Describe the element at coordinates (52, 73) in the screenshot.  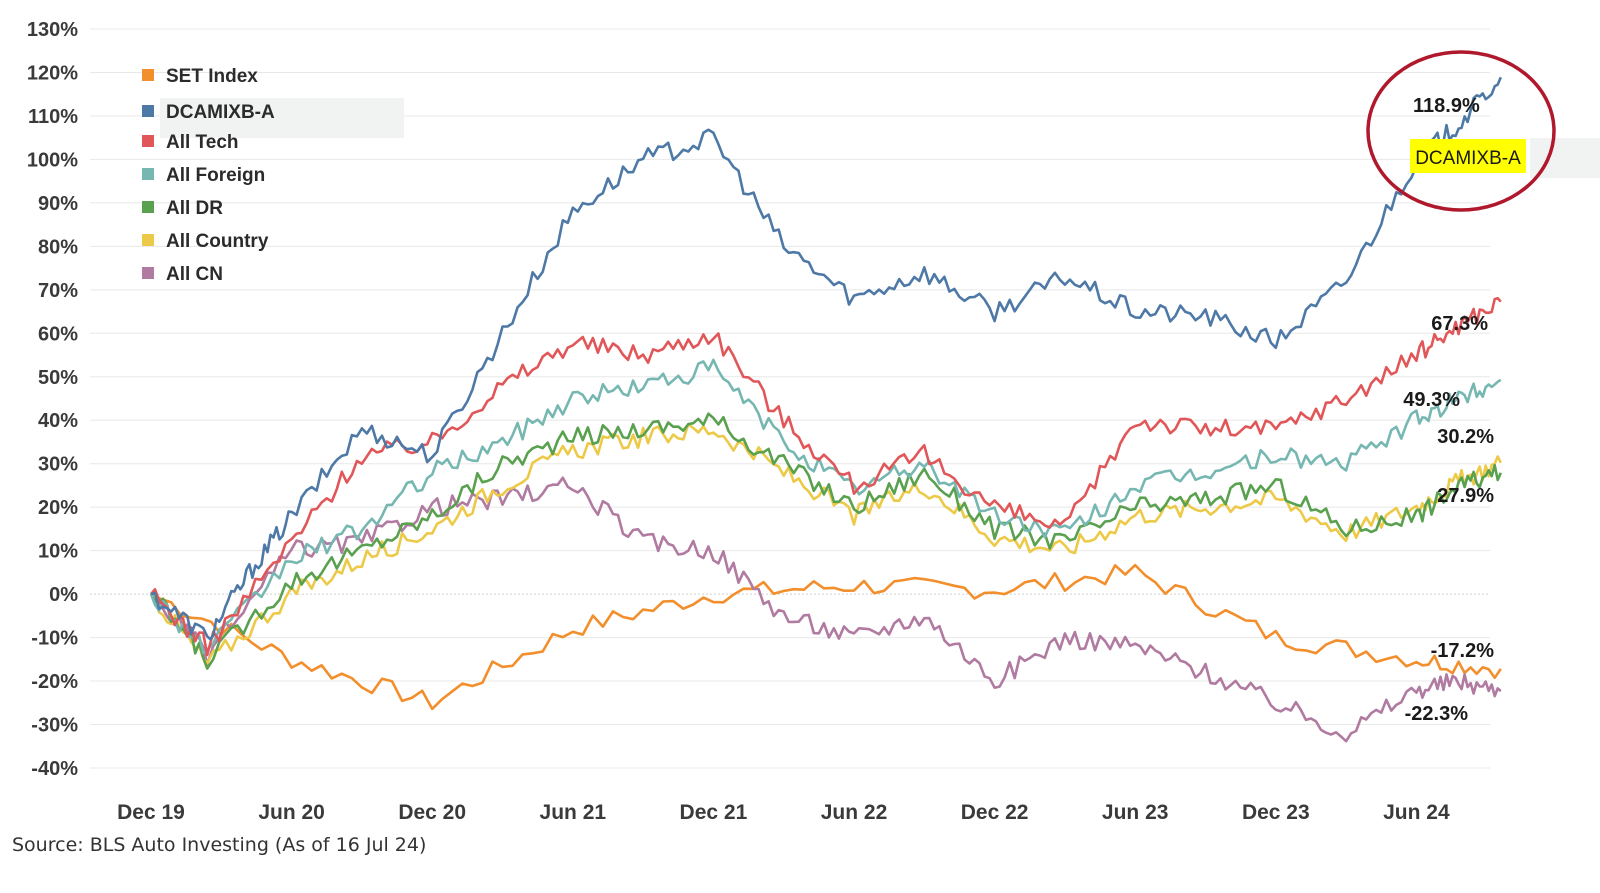
I see `y-tick-label: 120%` at that location.